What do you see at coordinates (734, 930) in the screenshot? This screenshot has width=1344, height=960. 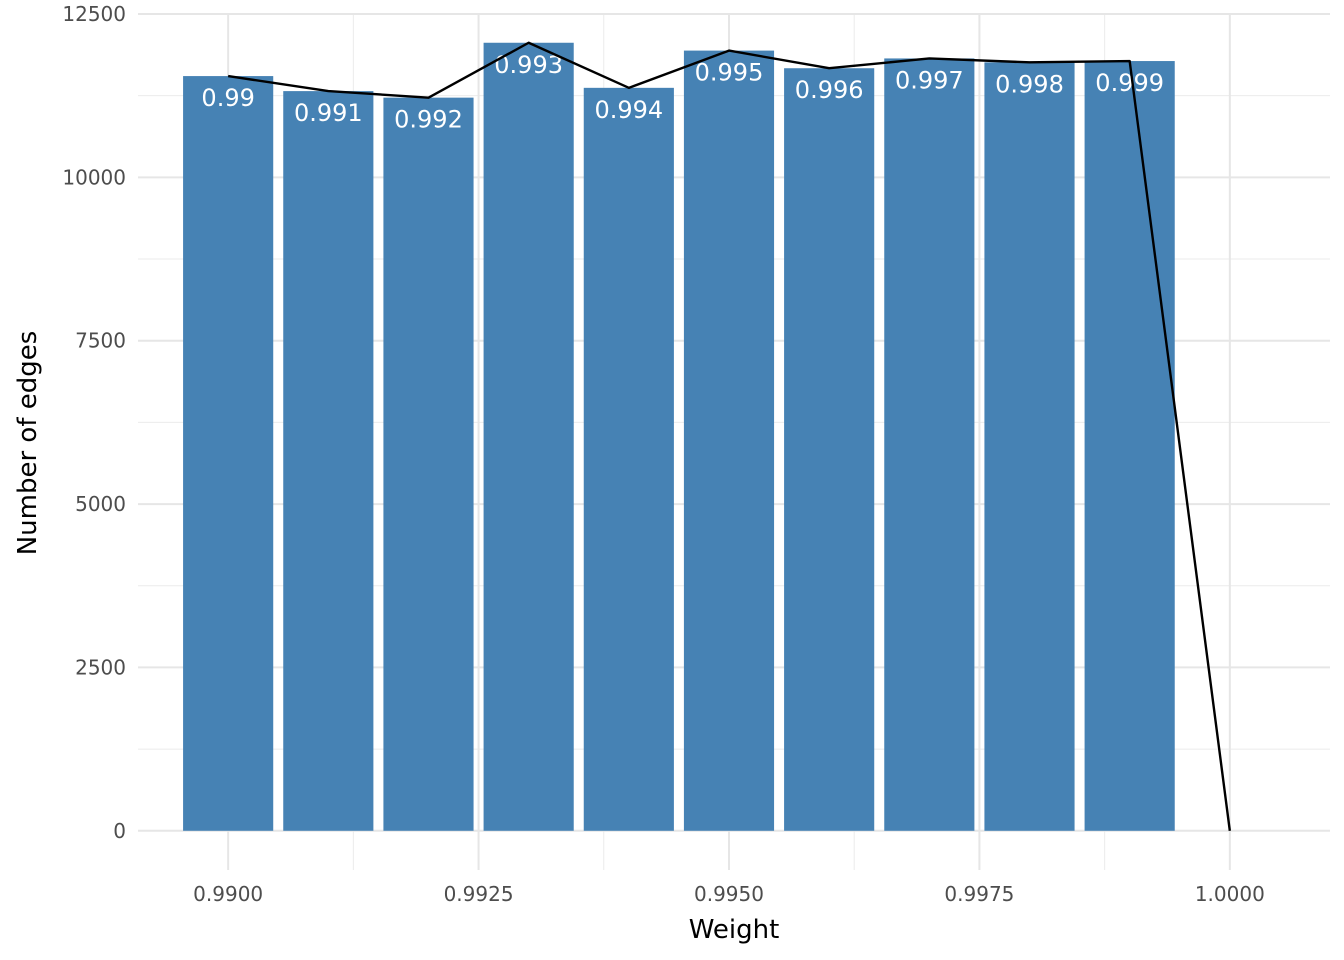 I see `x-axis-title: Weight` at bounding box center [734, 930].